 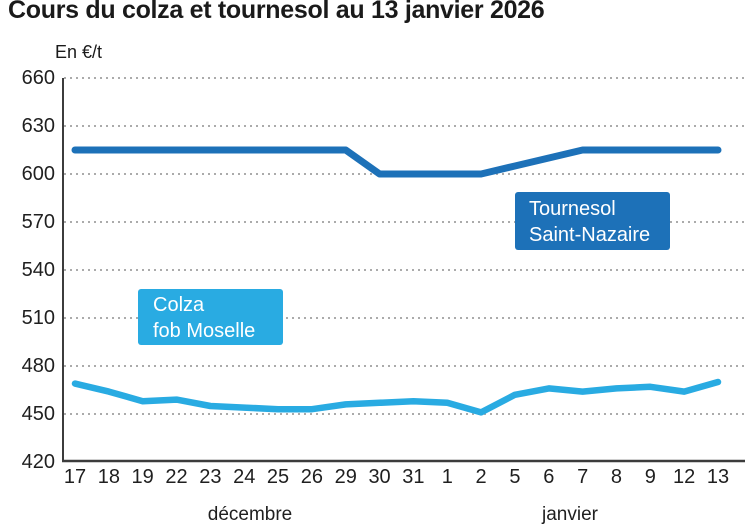 I want to click on x-tick-label-3-22: 22, so click(x=176, y=477).